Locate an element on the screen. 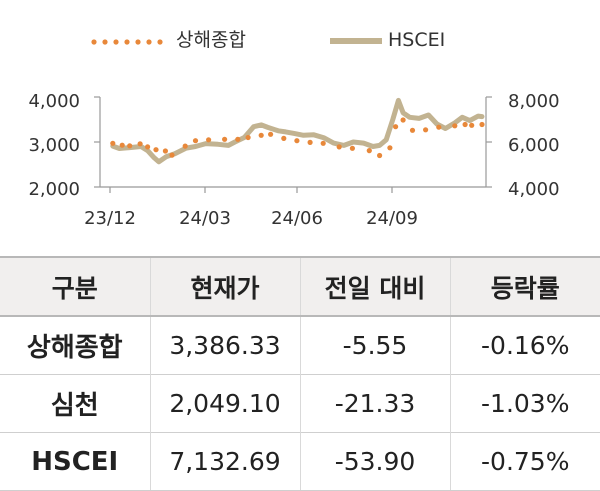 The image size is (600, 491). x-tick-23-12: 23/12 is located at coordinates (110, 218).